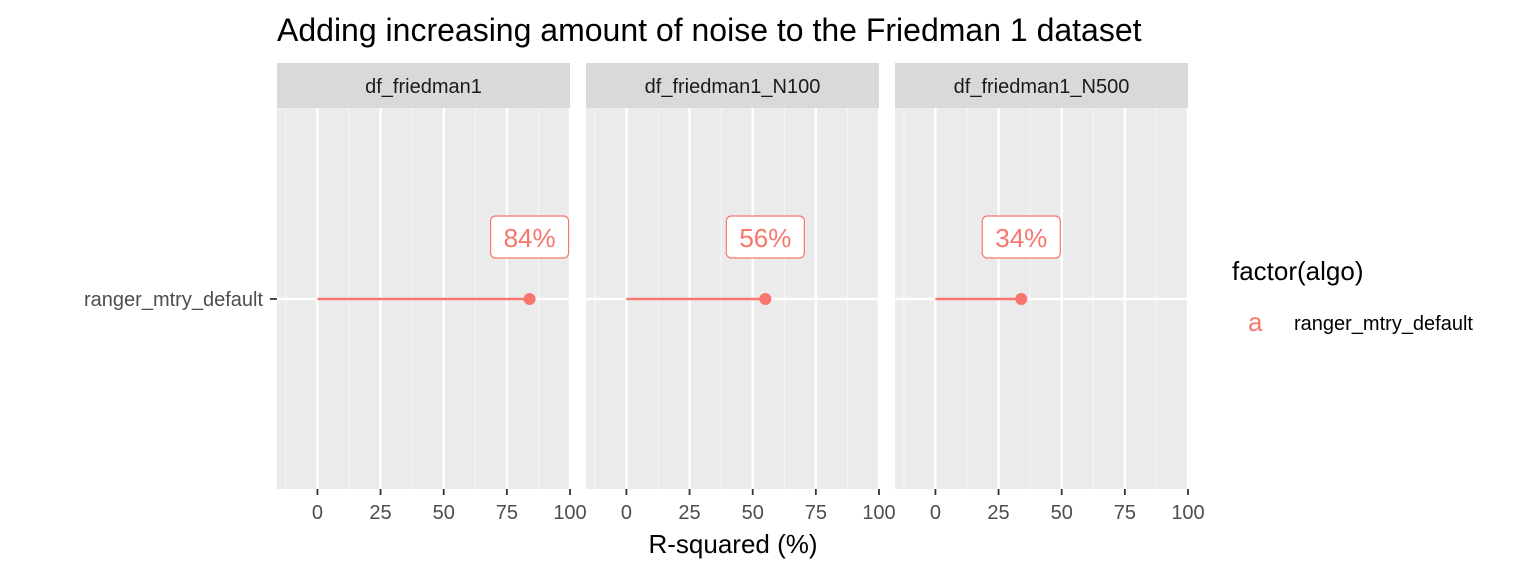 This screenshot has height=576, width=1536. Describe the element at coordinates (1255, 322) in the screenshot. I see `legend-key-glyph: a` at that location.